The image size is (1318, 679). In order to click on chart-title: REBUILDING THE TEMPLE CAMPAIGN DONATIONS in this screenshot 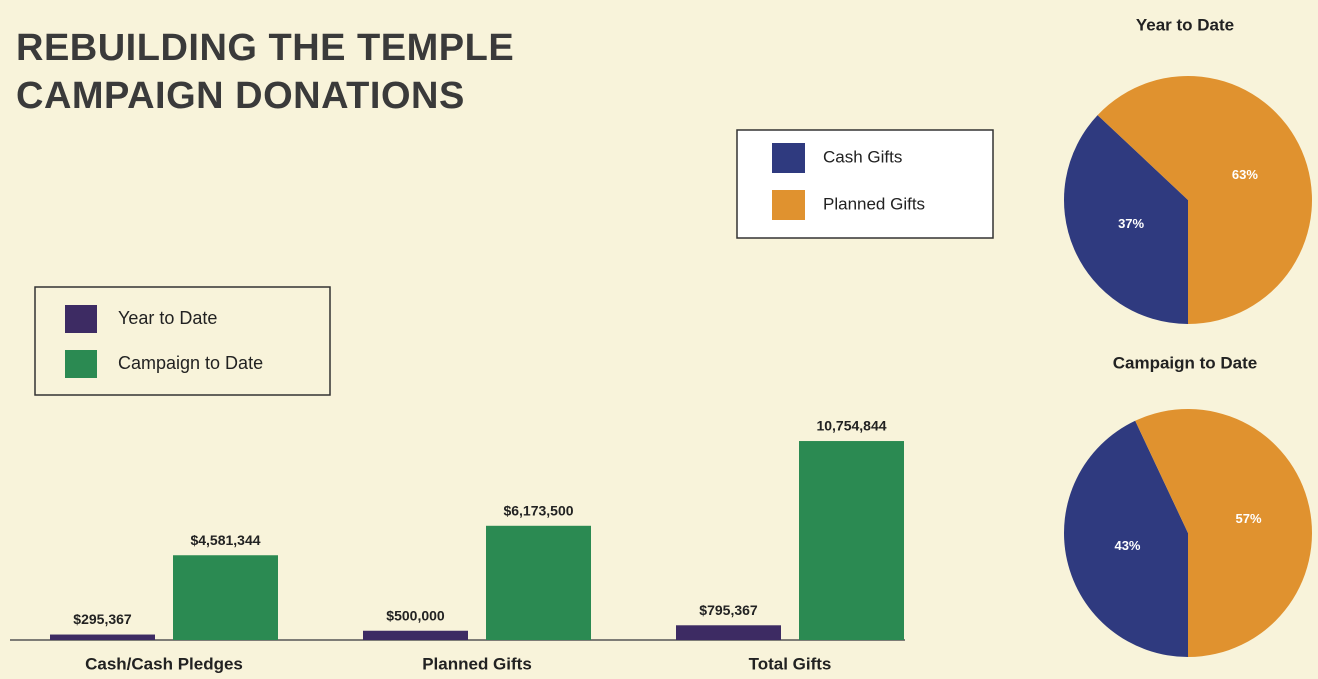, I will do `click(265, 72)`.